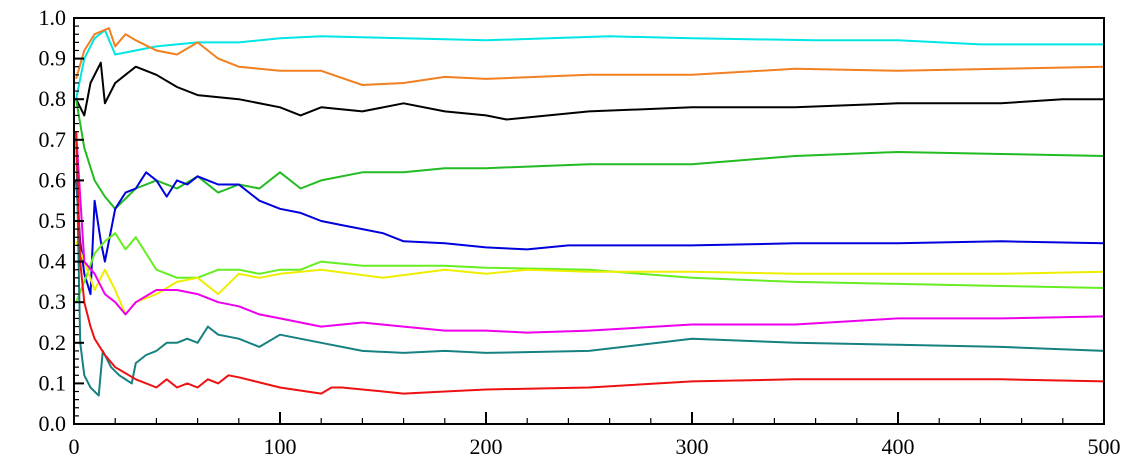 The height and width of the screenshot is (468, 1133). What do you see at coordinates (280, 446) in the screenshot?
I see `x-tick-label: 100` at bounding box center [280, 446].